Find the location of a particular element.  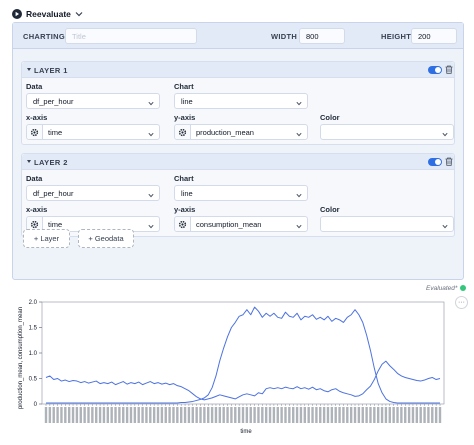

reevaluate-button: Reevaluate is located at coordinates (48, 14).